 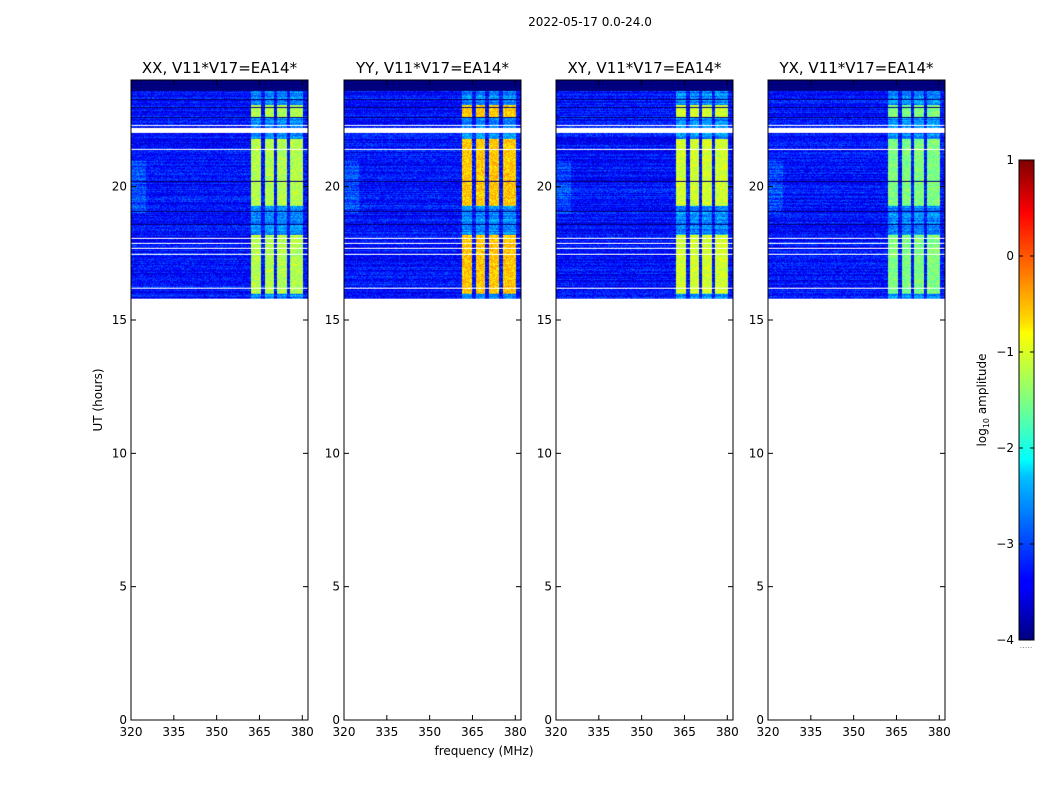 I want to click on colorbar-tick-label: −4, so click(x=1005, y=640).